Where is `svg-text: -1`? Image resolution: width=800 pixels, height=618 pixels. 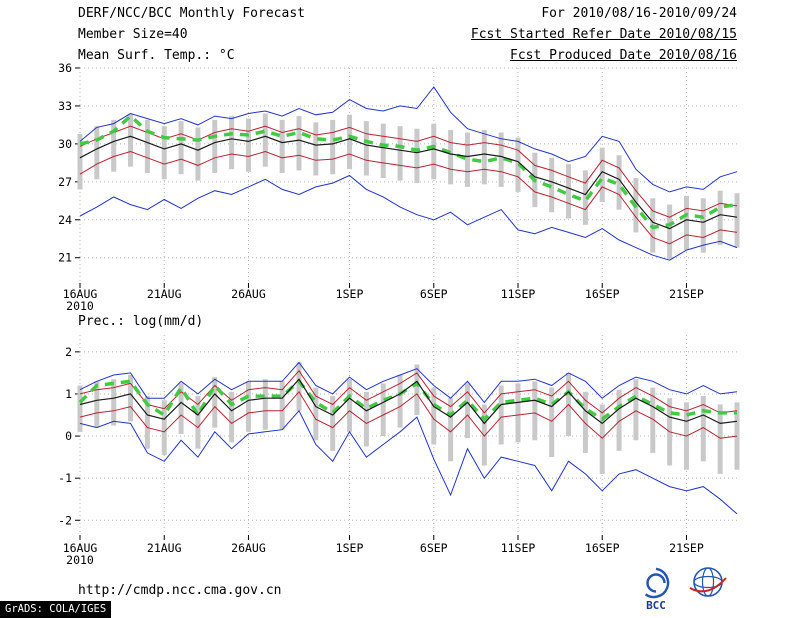 svg-text: -1 is located at coordinates (65, 478).